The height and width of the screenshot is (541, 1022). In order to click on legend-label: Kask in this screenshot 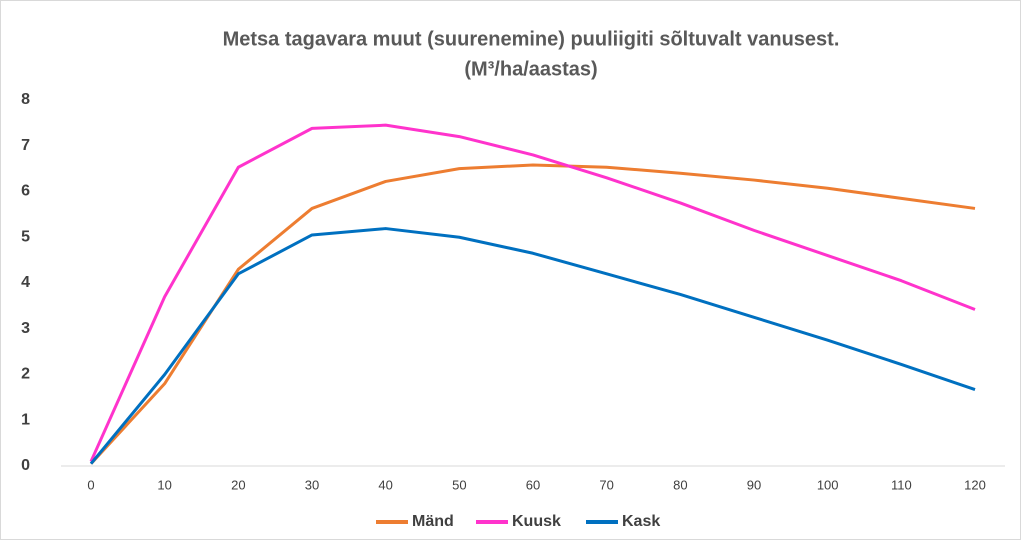, I will do `click(641, 521)`.